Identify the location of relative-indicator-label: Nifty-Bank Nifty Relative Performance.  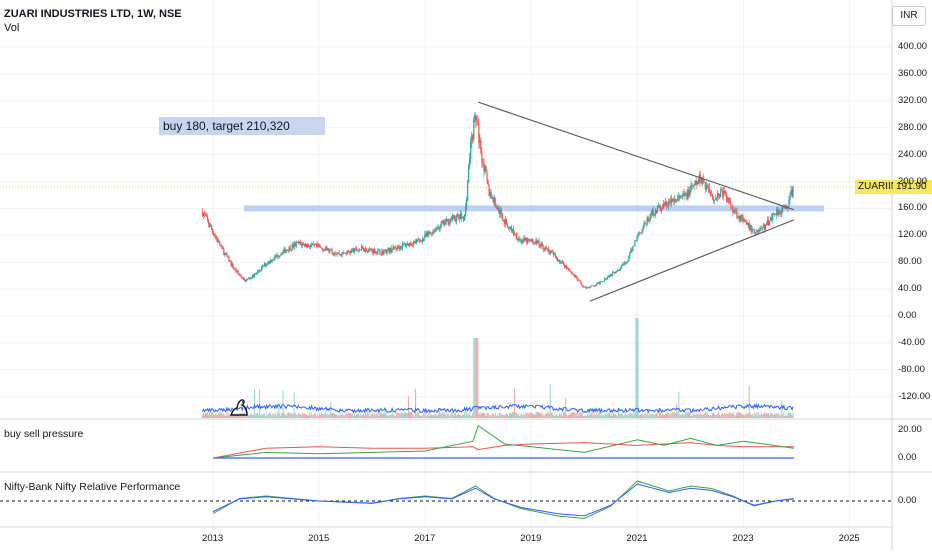
(92, 487).